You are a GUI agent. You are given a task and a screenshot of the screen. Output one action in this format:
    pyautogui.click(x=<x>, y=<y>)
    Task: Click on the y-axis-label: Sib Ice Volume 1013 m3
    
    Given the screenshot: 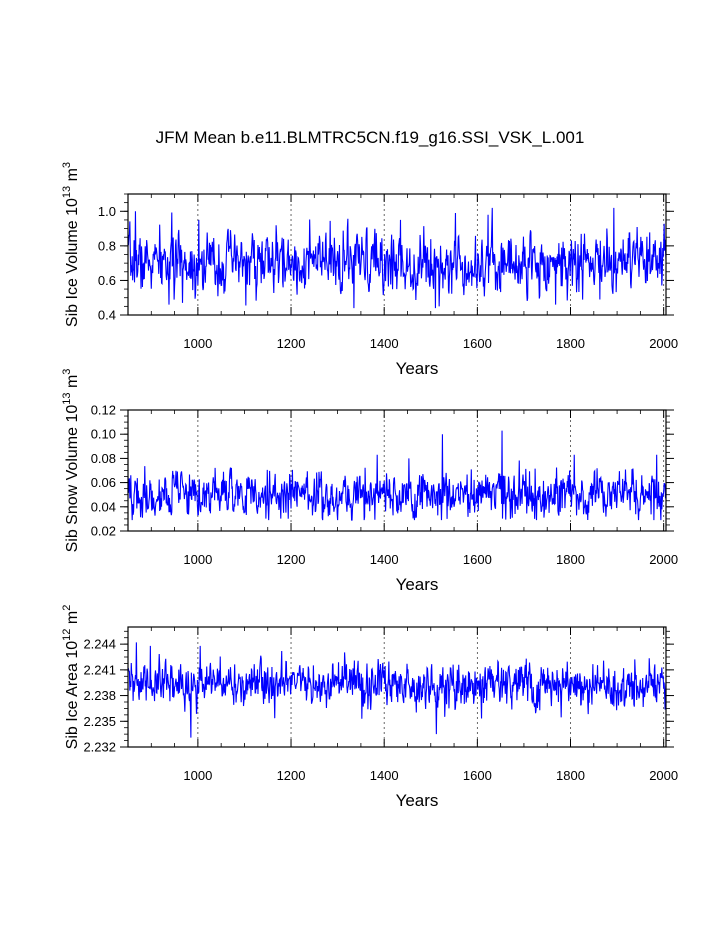 What is the action you would take?
    pyautogui.click(x=71, y=244)
    